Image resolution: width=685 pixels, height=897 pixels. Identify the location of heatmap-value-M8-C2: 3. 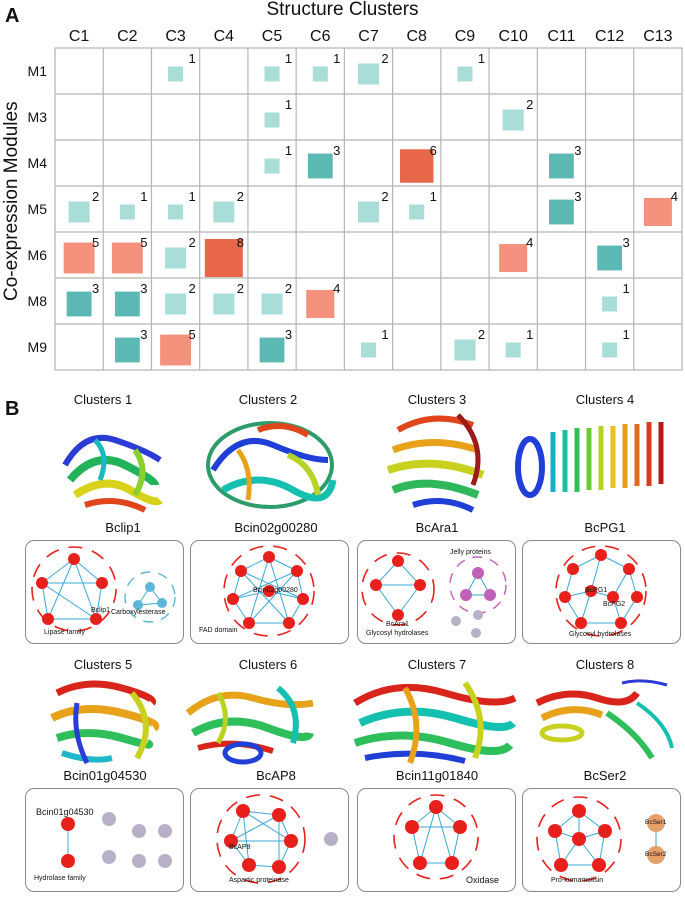
(143, 288).